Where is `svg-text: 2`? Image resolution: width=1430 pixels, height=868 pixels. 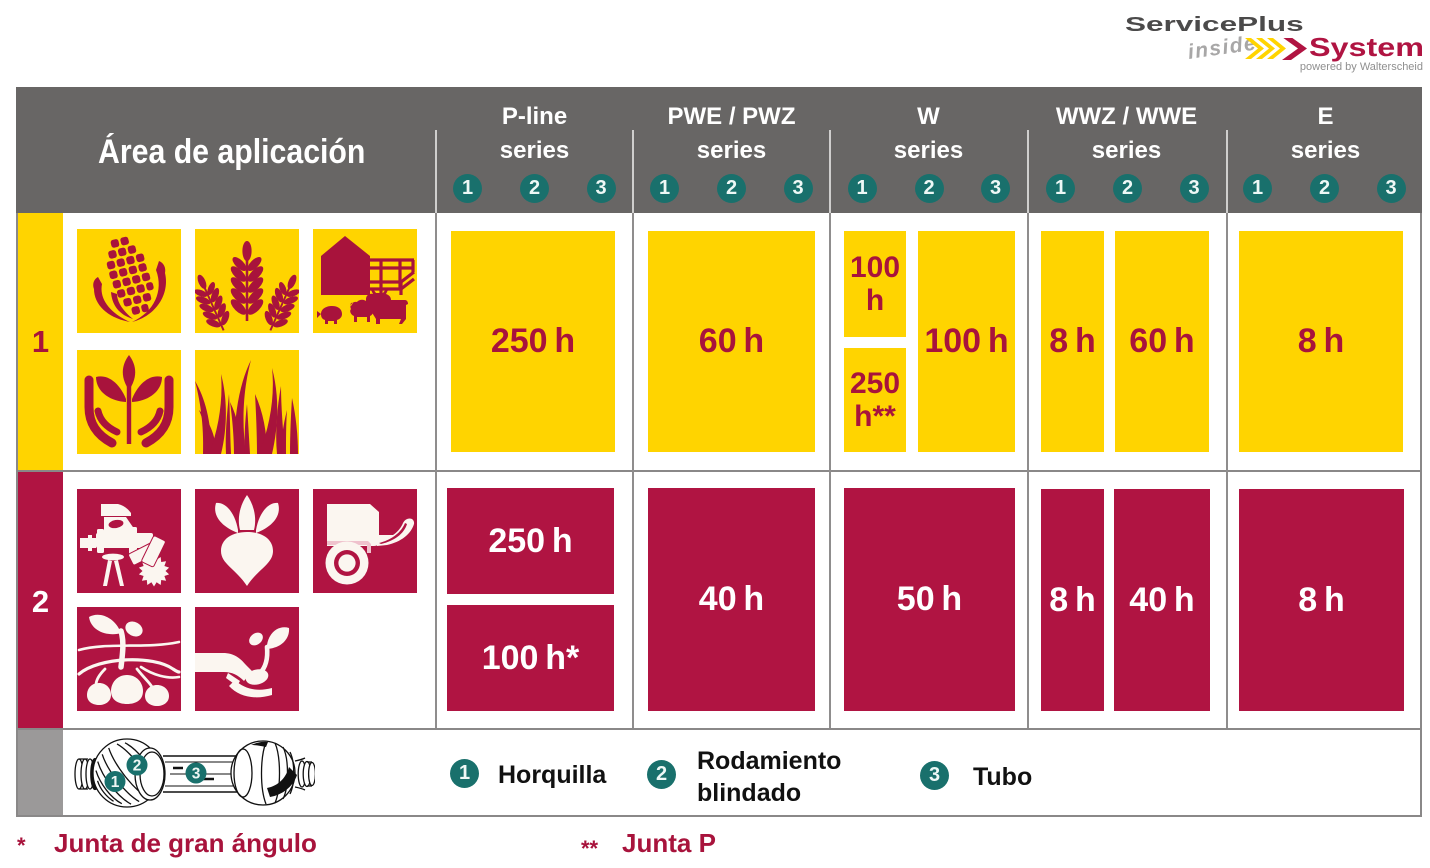
svg-text: 2 is located at coordinates (137, 766).